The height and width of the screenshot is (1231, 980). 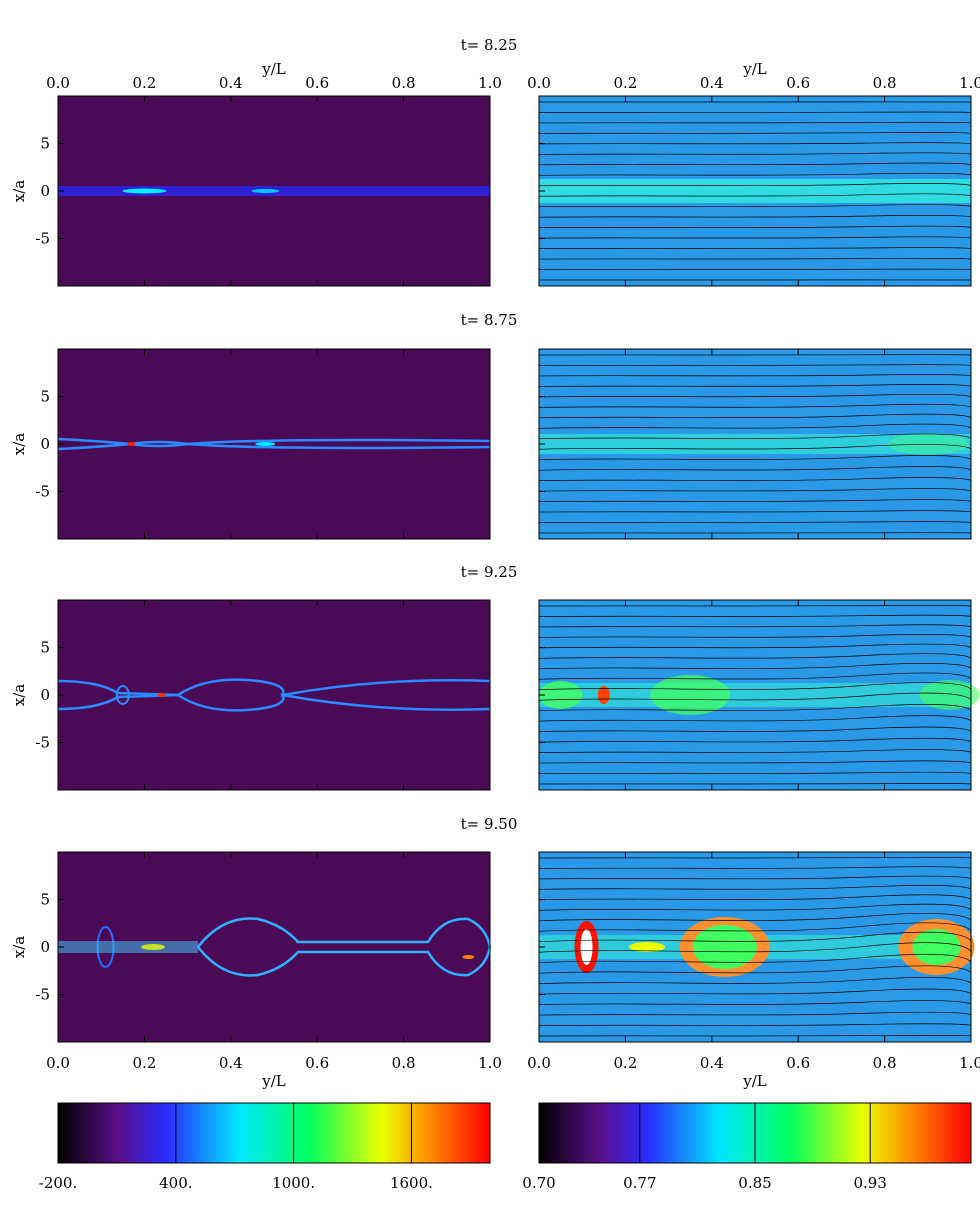 I want to click on right-colorbar-label: 0.93, so click(x=869, y=1183).